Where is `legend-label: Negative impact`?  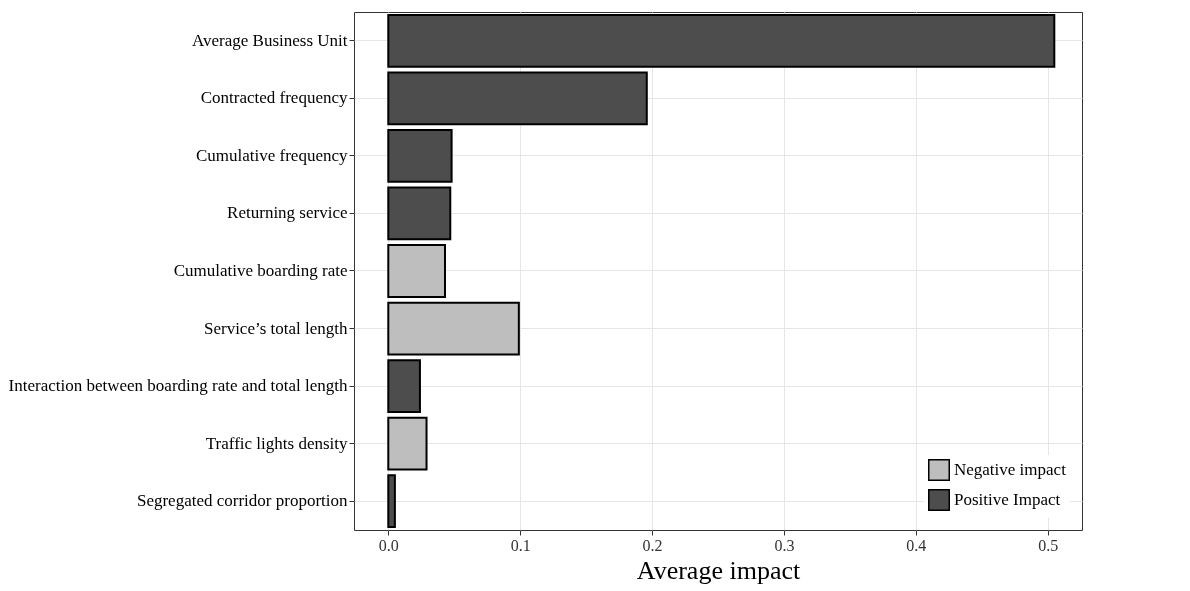
legend-label: Negative impact is located at coordinates (1010, 469).